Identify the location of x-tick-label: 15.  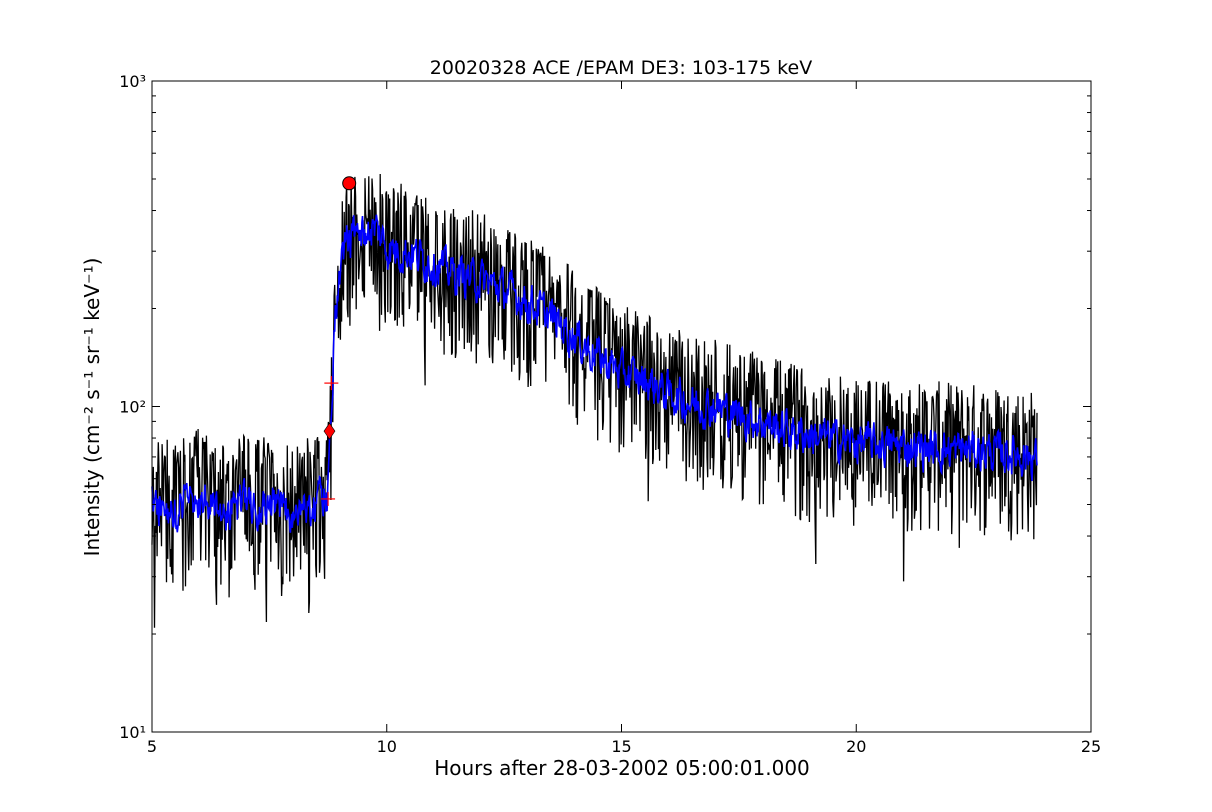
(621, 746).